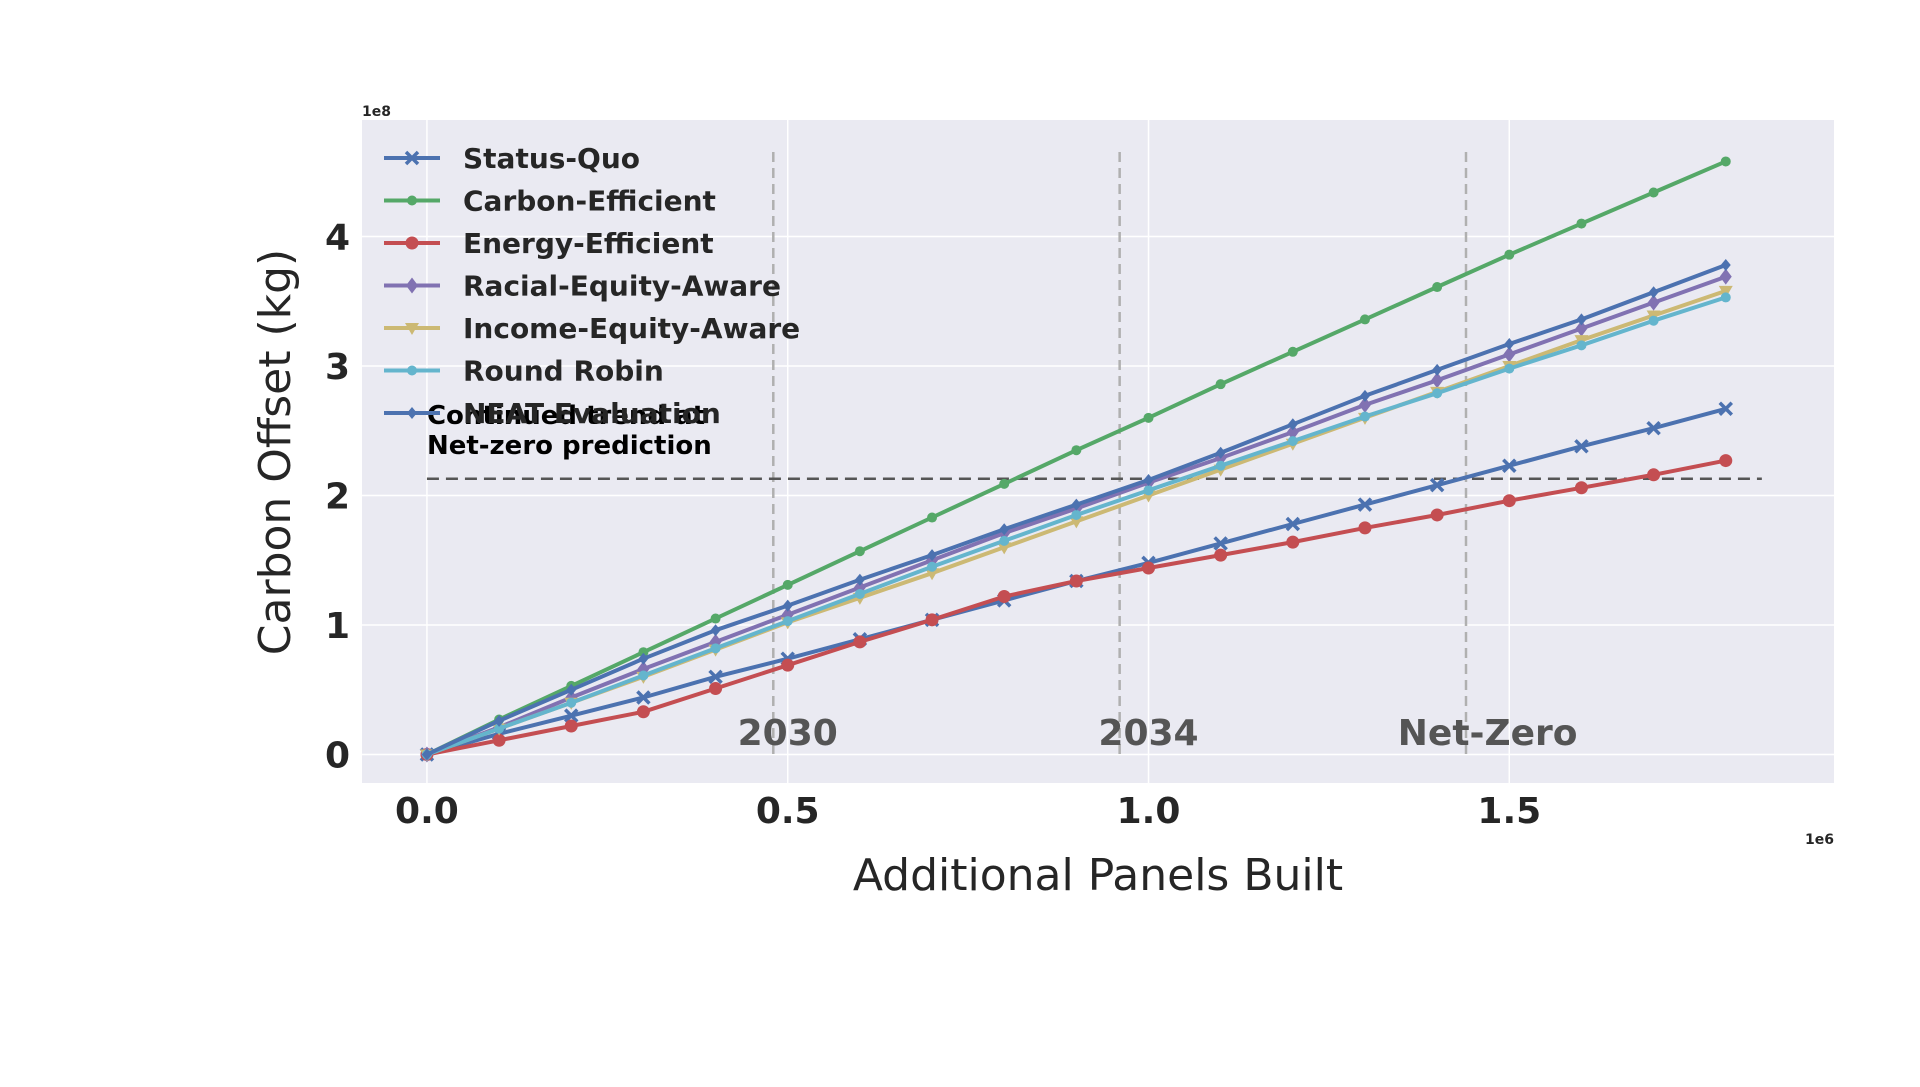  I want to click on y-axis-ticks: 0 1 2 3 4, so click(337, 497).